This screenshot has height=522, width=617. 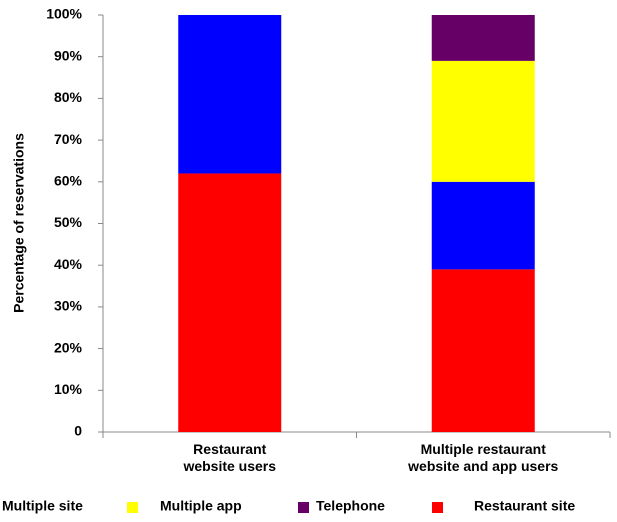 I want to click on y-axis-label: Percentage of reservations, so click(x=19, y=223).